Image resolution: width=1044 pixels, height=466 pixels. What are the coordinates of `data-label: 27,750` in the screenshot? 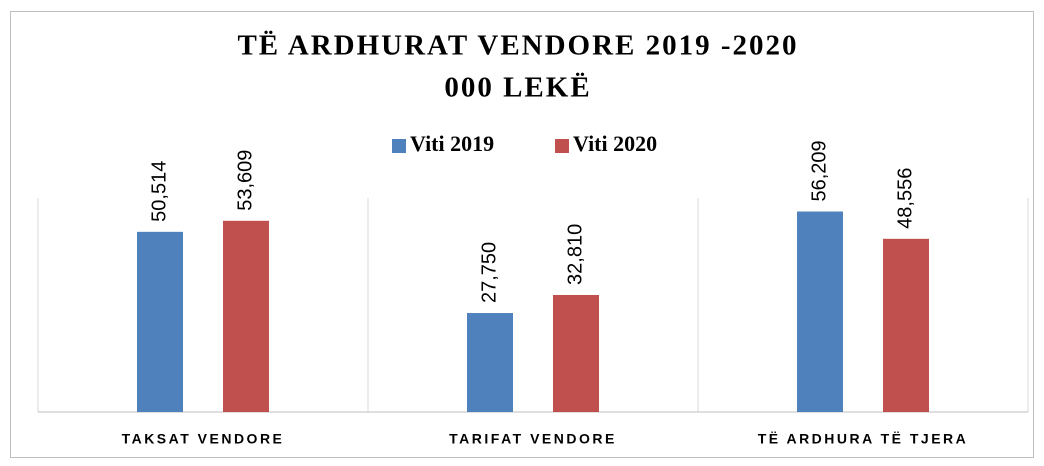 It's located at (489, 272).